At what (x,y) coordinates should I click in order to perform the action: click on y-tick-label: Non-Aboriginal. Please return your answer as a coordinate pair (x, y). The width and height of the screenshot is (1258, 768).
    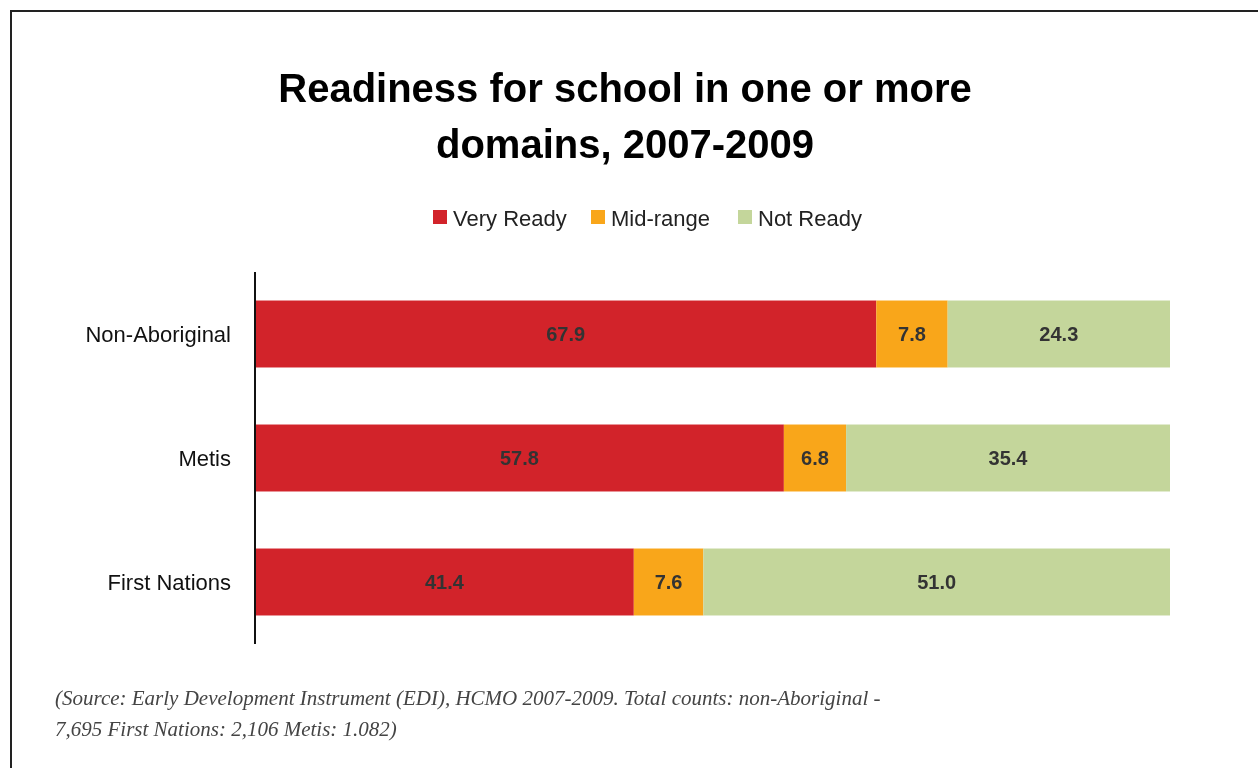
    Looking at the image, I should click on (158, 334).